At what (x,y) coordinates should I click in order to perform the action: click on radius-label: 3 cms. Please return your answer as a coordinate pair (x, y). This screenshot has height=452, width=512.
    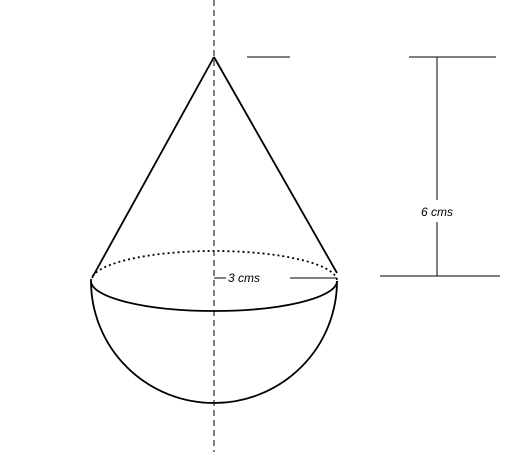
    Looking at the image, I should click on (244, 278).